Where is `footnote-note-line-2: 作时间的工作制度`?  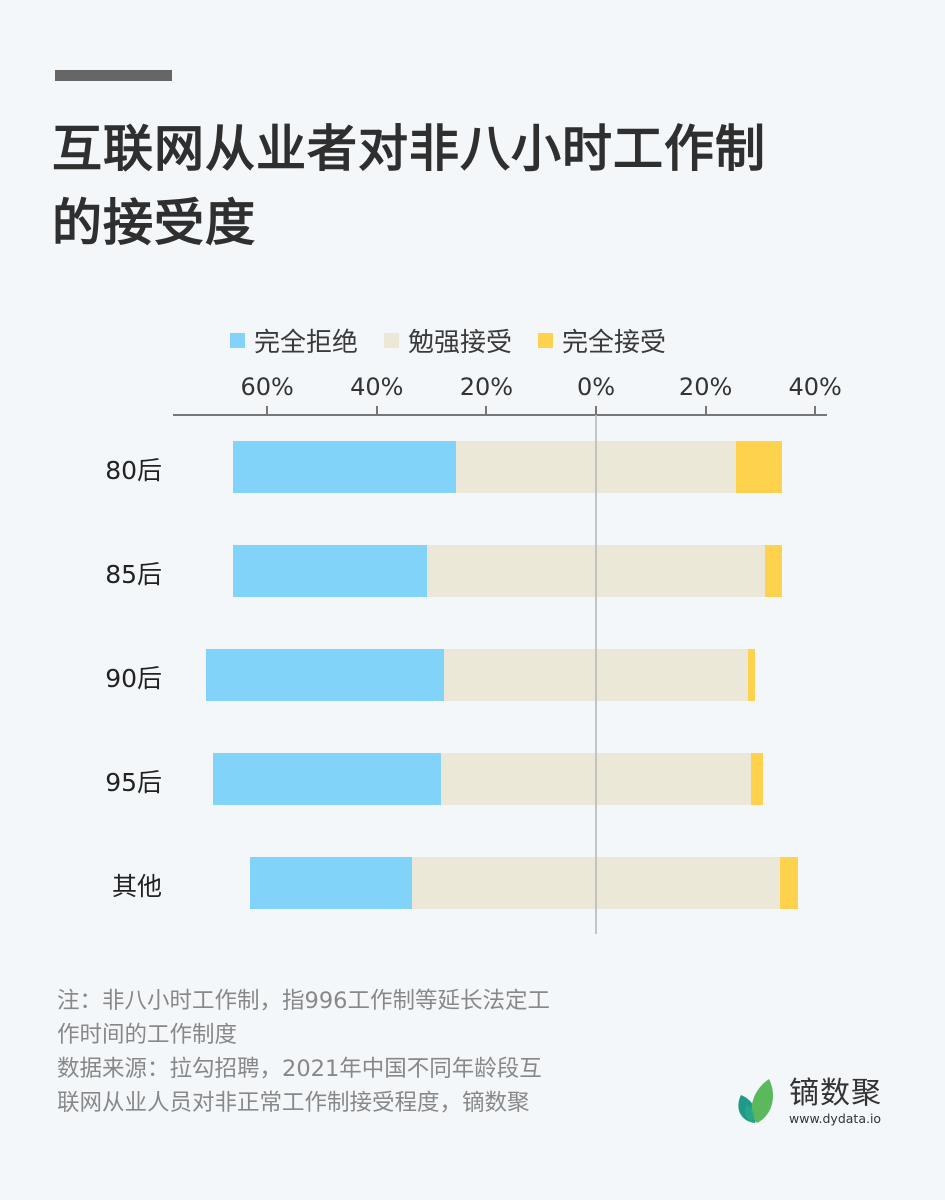 footnote-note-line-2: 作时间的工作制度 is located at coordinates (147, 1035).